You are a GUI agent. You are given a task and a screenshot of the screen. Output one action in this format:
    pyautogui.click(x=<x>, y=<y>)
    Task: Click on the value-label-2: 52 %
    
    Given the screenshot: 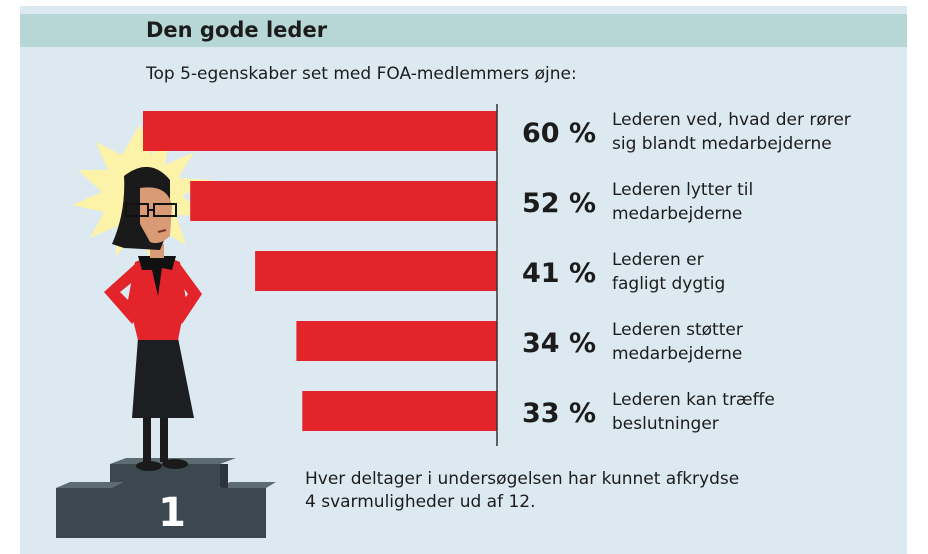 What is the action you would take?
    pyautogui.click(x=559, y=203)
    